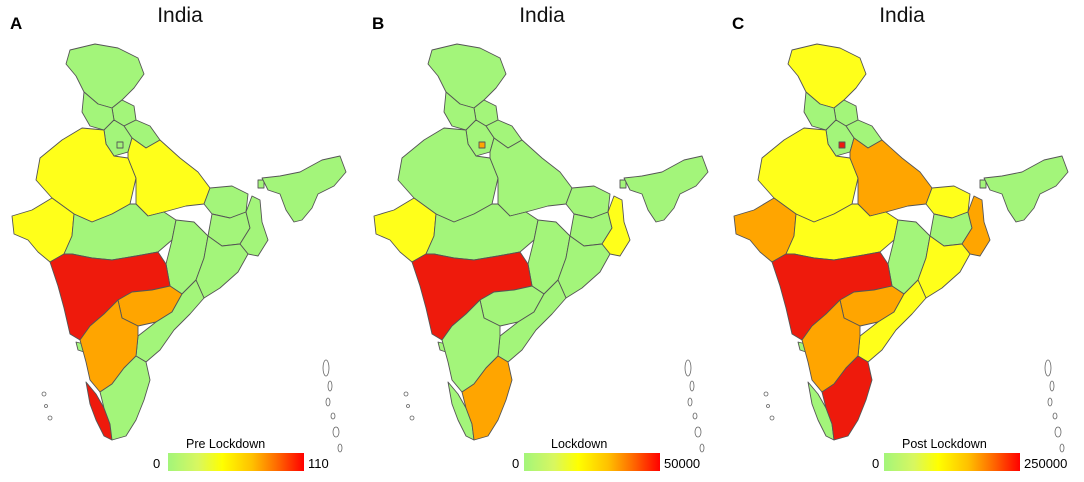 The height and width of the screenshot is (482, 1084). I want to click on legend-max: 50000, so click(682, 463).